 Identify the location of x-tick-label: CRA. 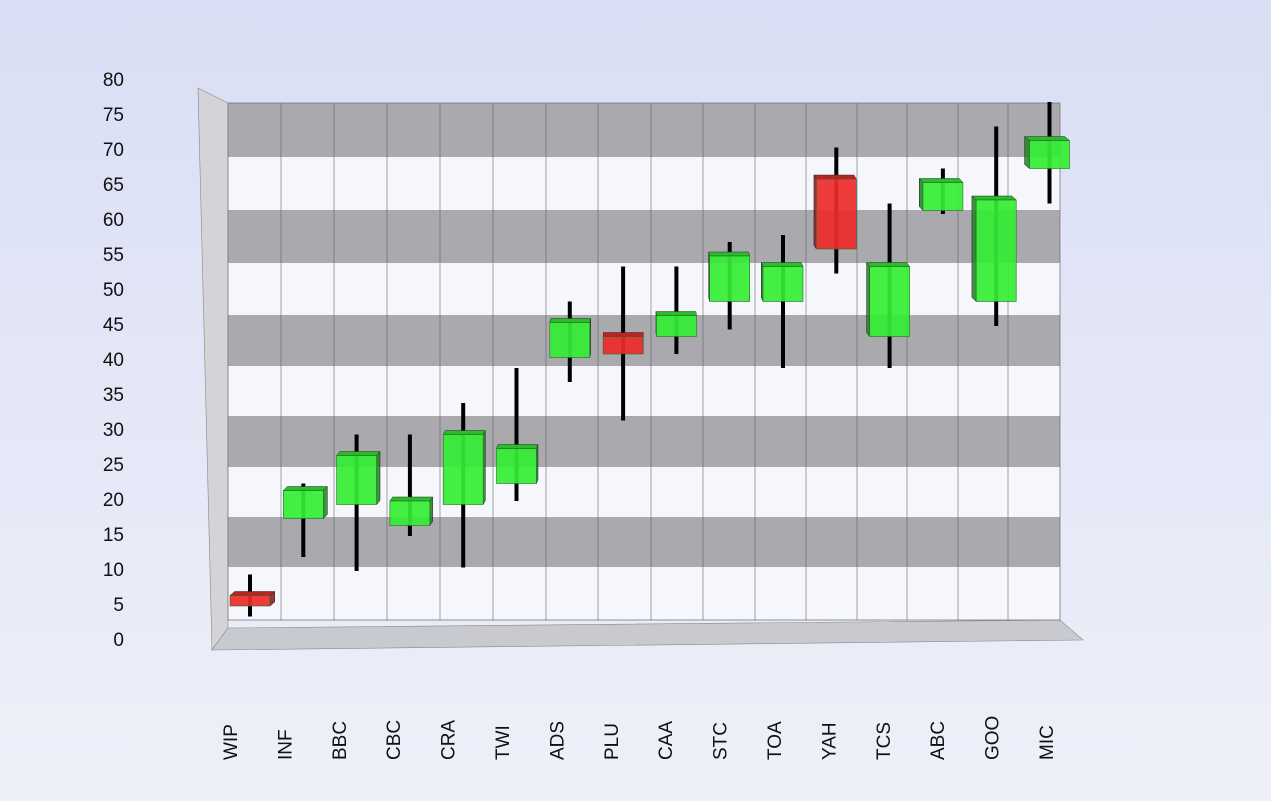
(449, 740).